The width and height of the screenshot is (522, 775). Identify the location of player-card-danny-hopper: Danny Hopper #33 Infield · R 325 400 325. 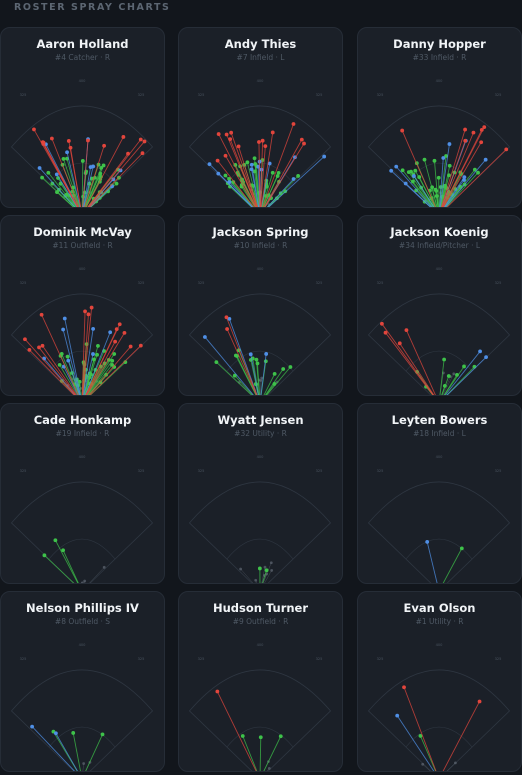
(439, 117).